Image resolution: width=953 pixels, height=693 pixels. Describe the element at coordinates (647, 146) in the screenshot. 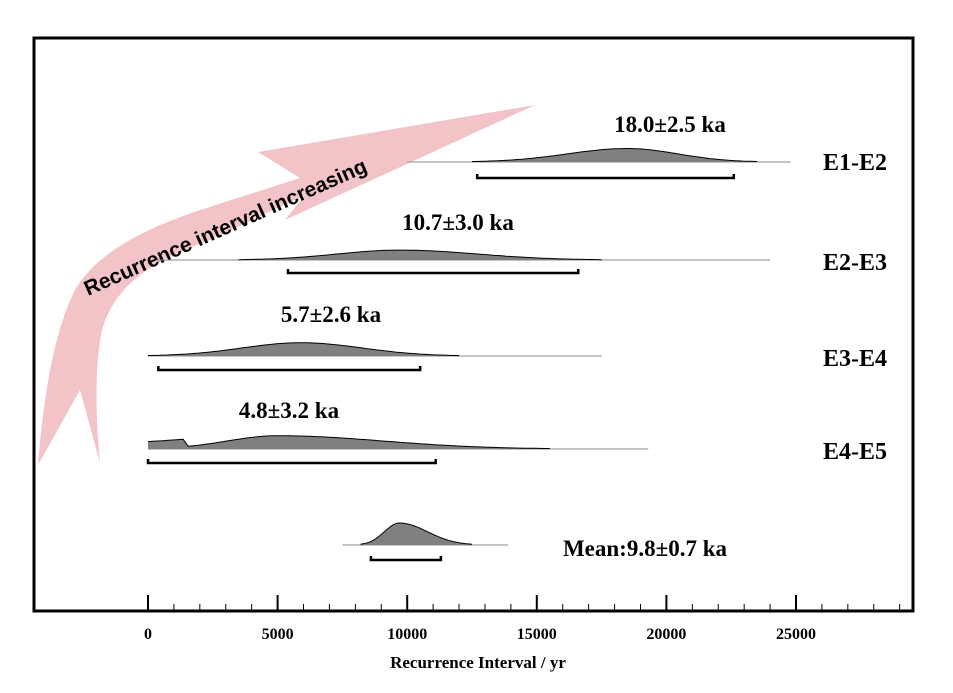

I see `series-e1-e2: 18.0±2.5 ka E1-E2` at that location.